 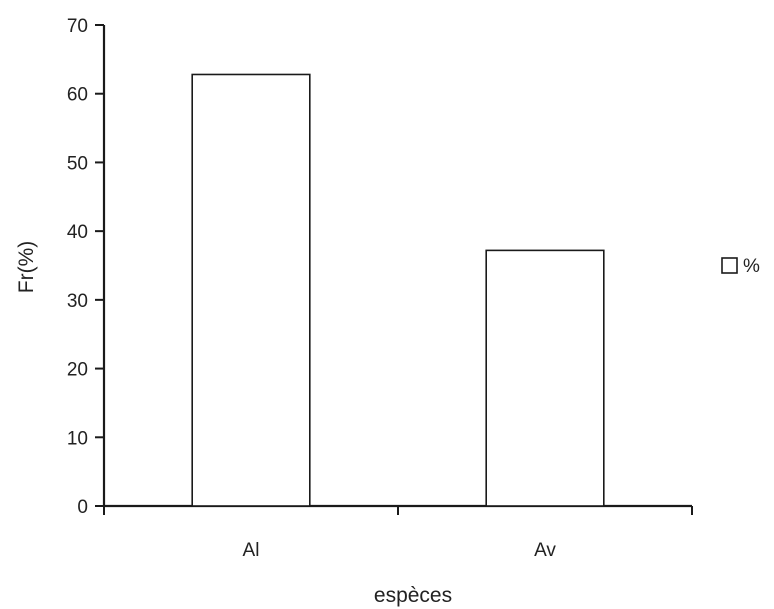 I want to click on legend-swatch, so click(x=729, y=265).